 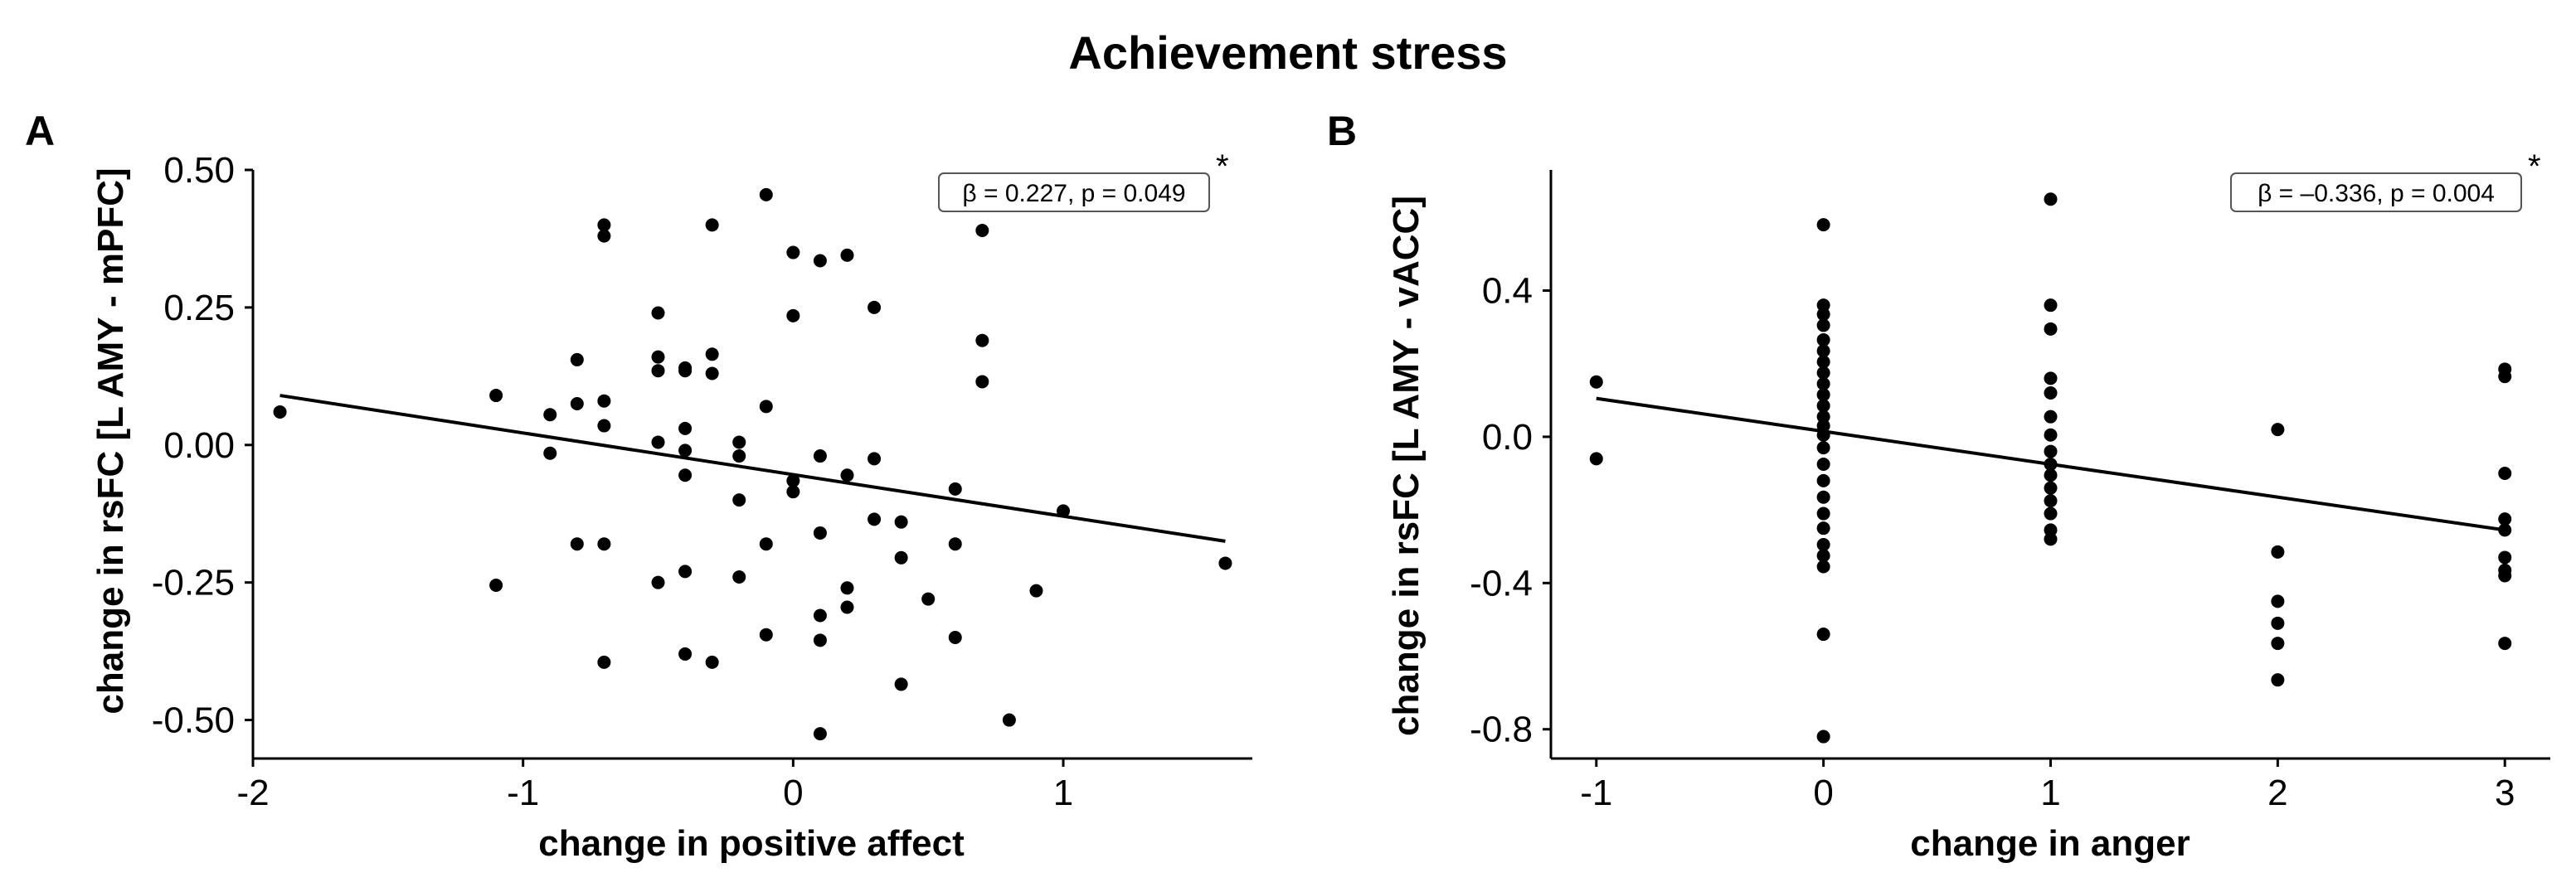 I want to click on annotation-text: β = –0.336, p = 0.004, so click(x=2376, y=193).